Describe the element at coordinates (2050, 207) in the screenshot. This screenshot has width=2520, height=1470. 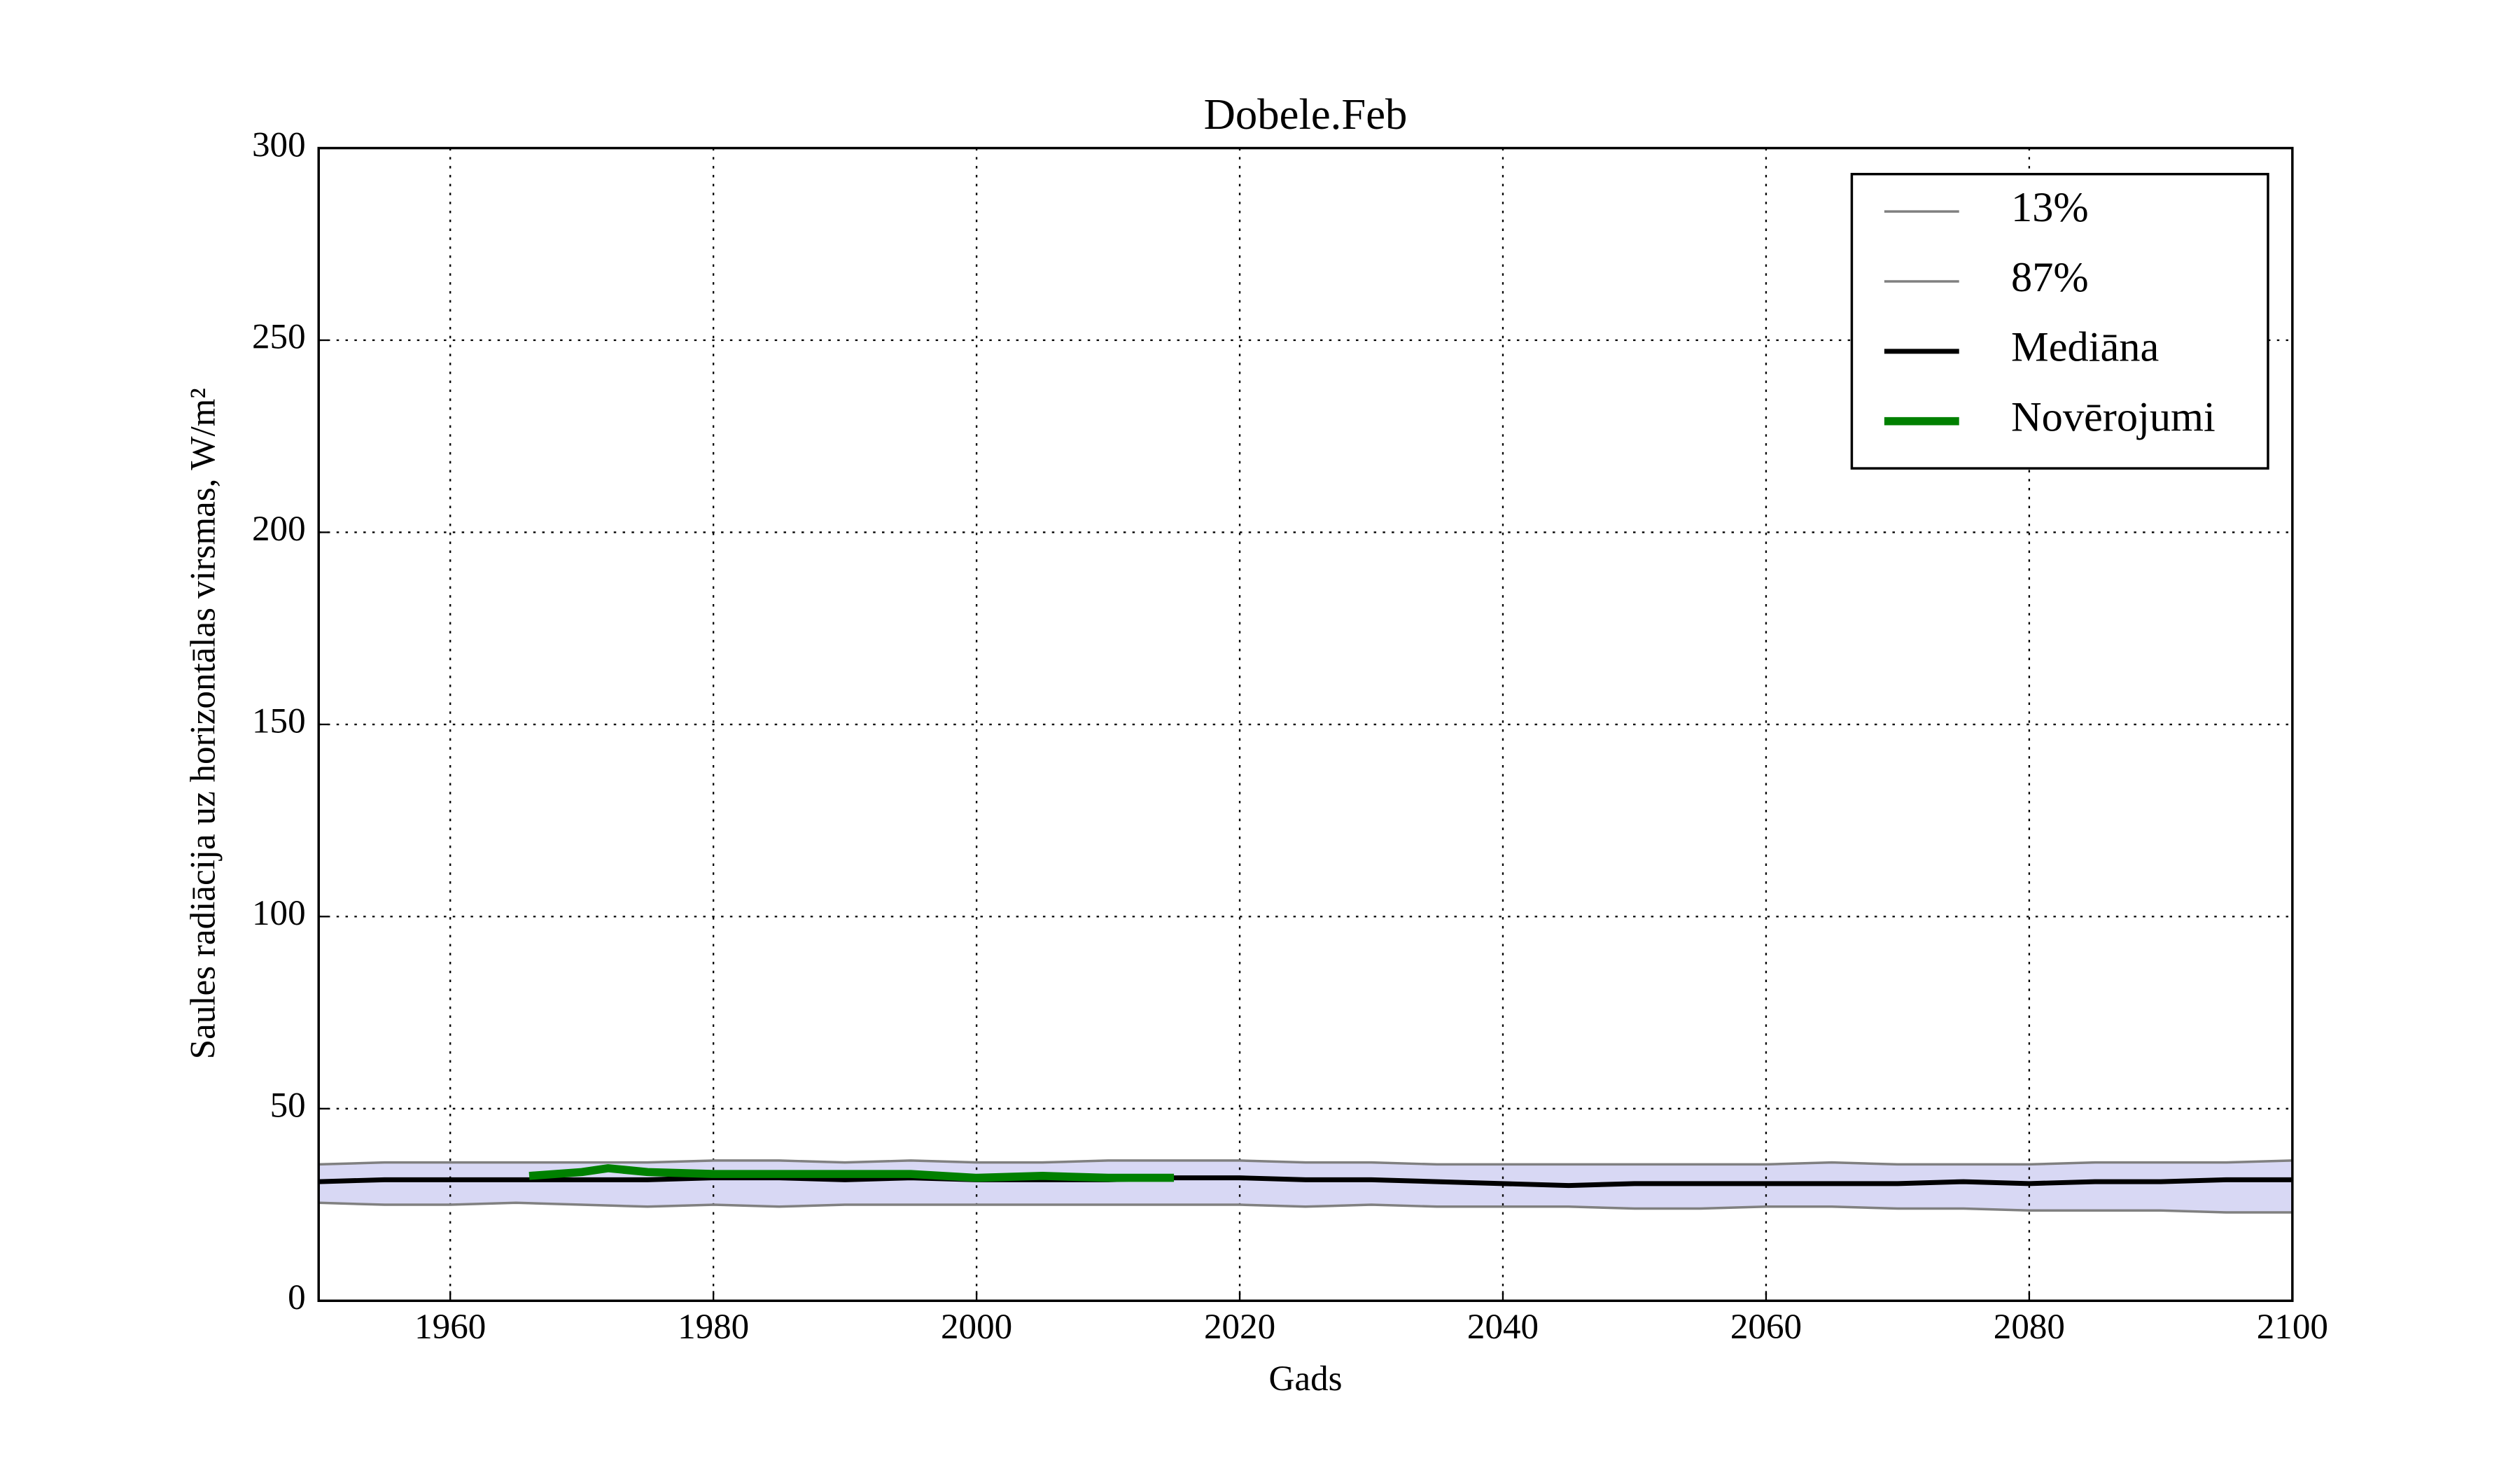
I see `legend-label: 13%` at that location.